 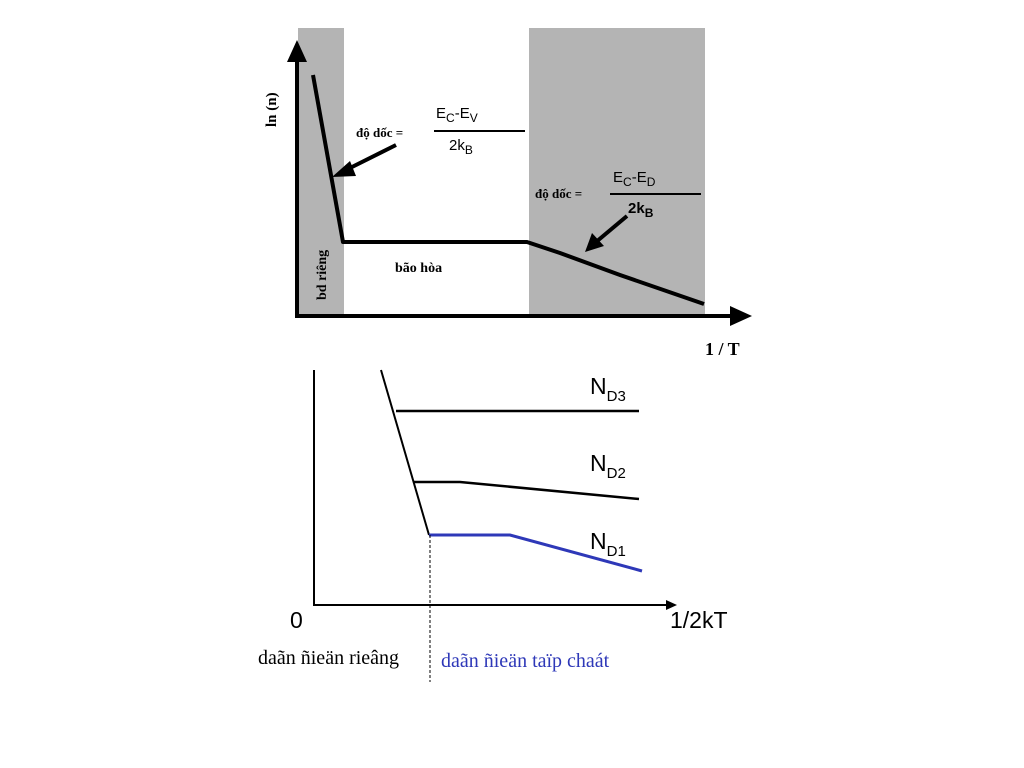 I want to click on slope2-arrowhead, so click(x=594, y=242).